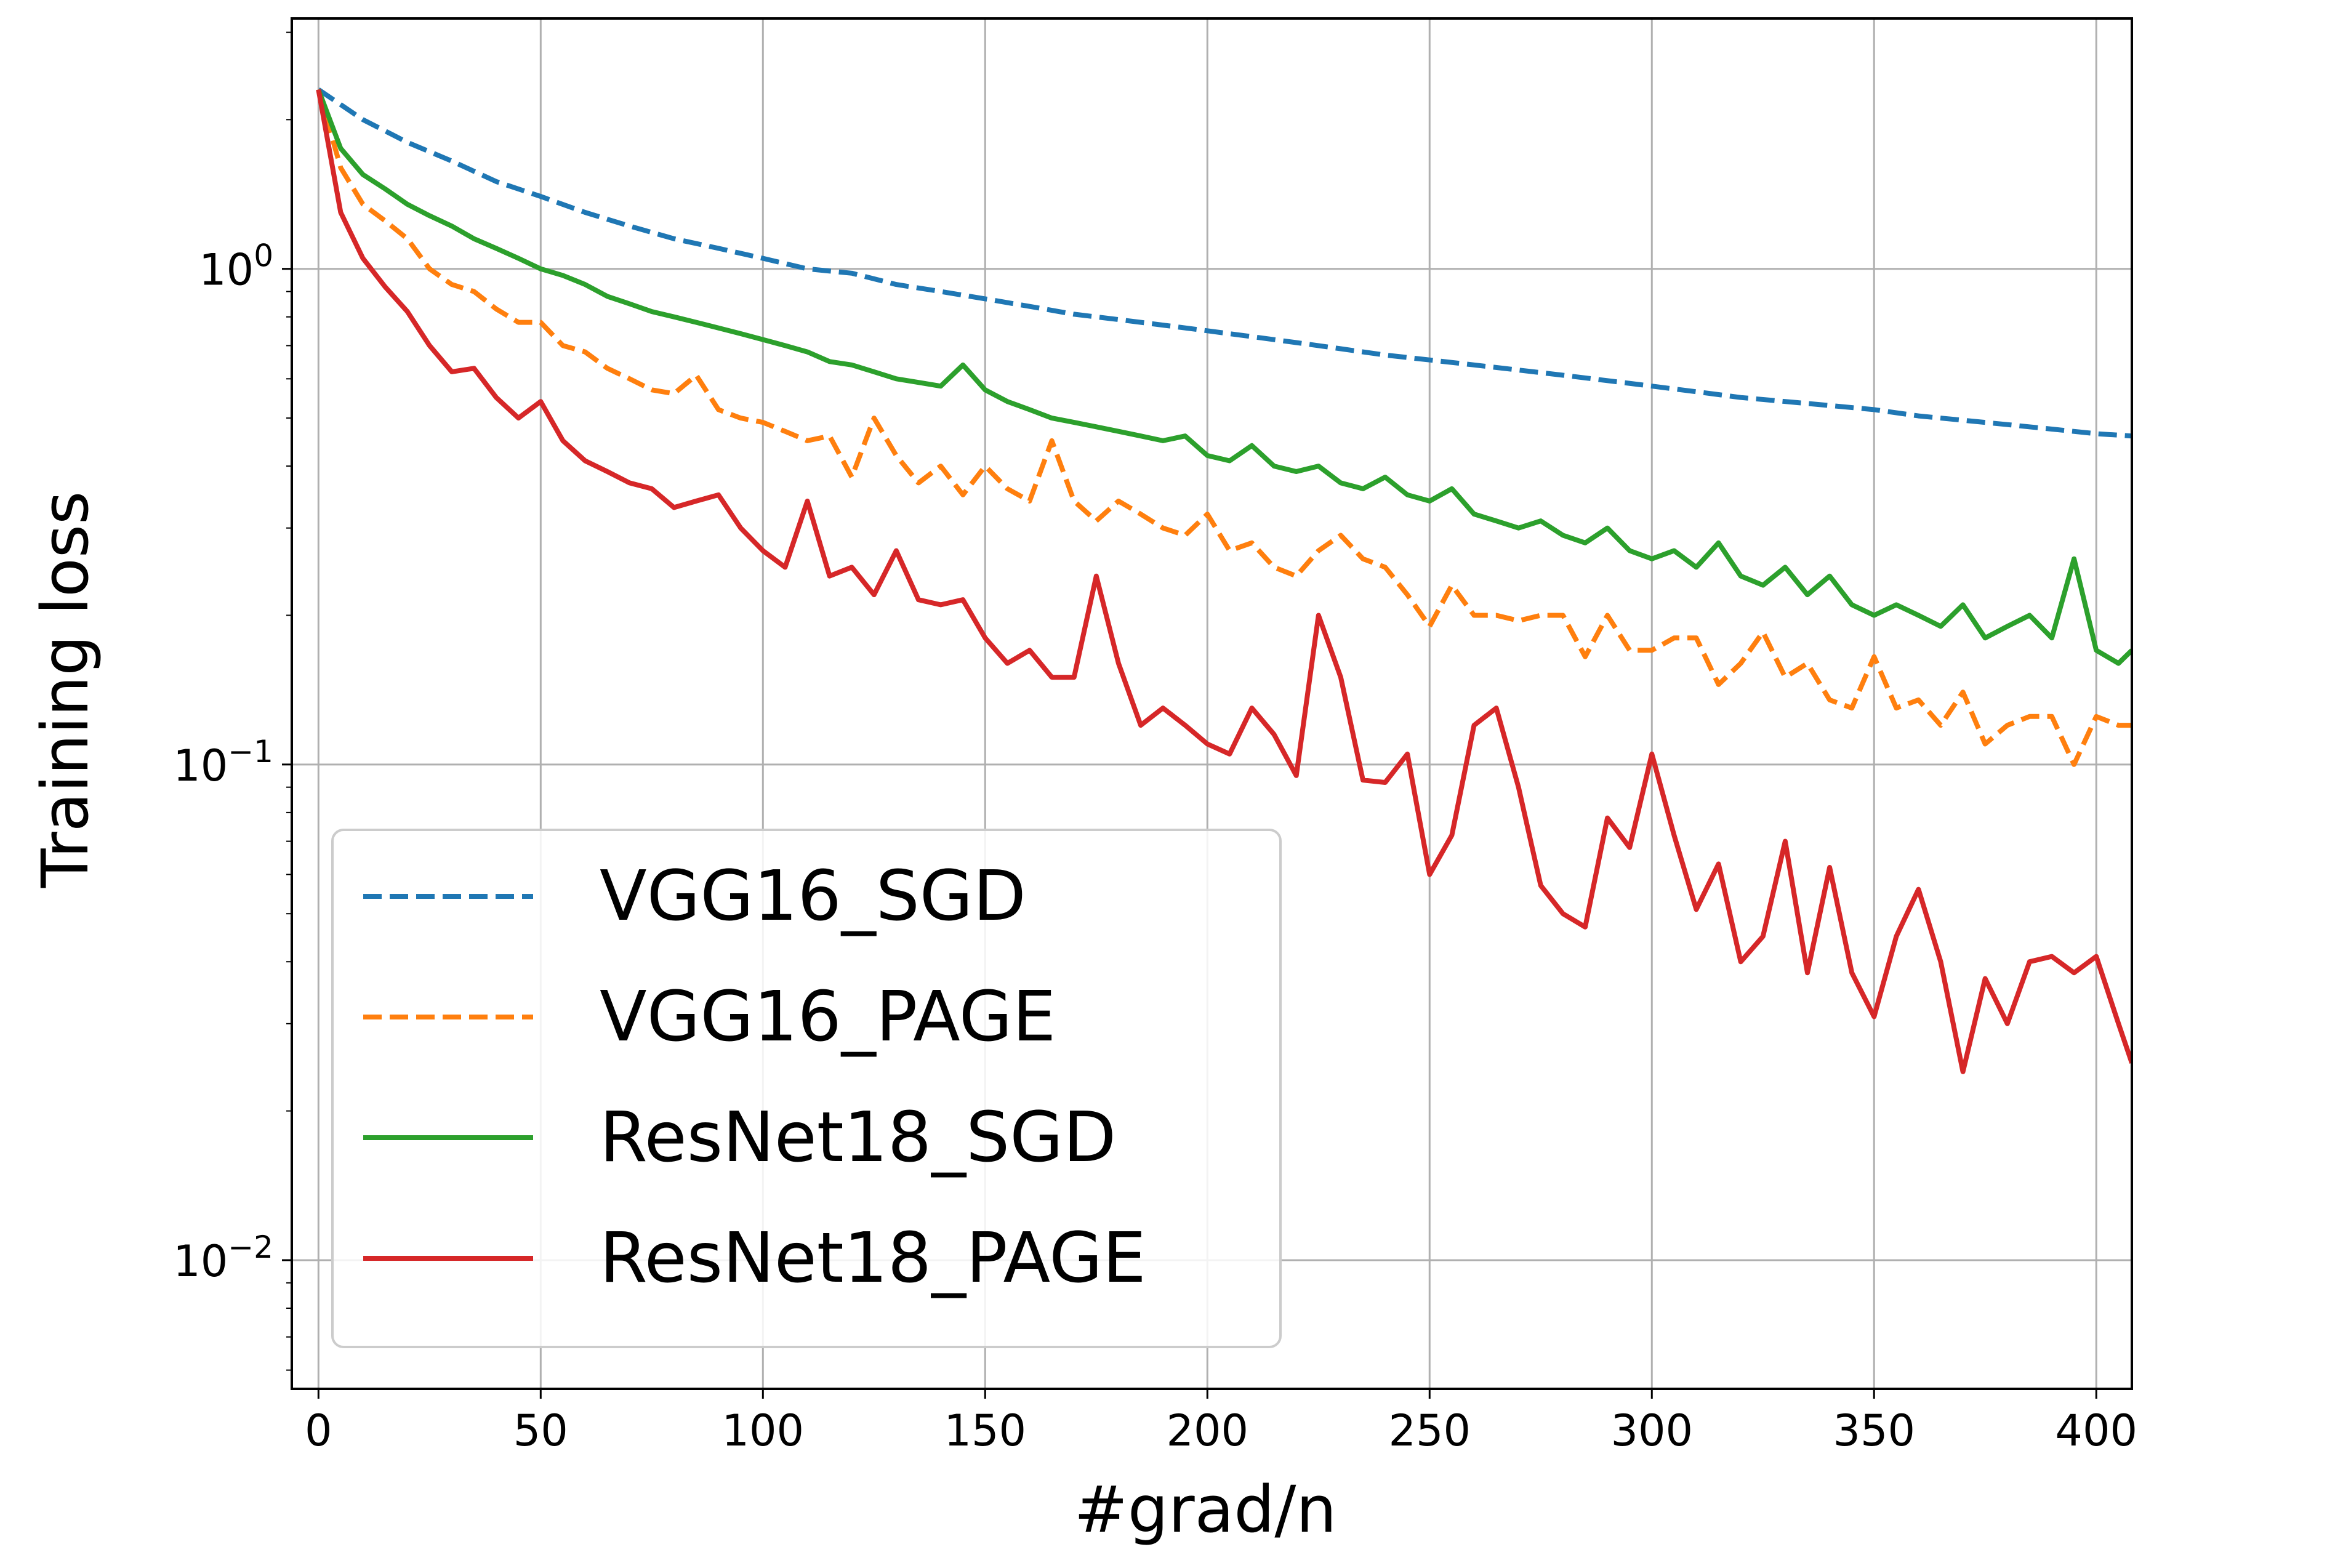 The width and height of the screenshot is (2343, 1568). I want to click on x-tick-label: 200, so click(1207, 1430).